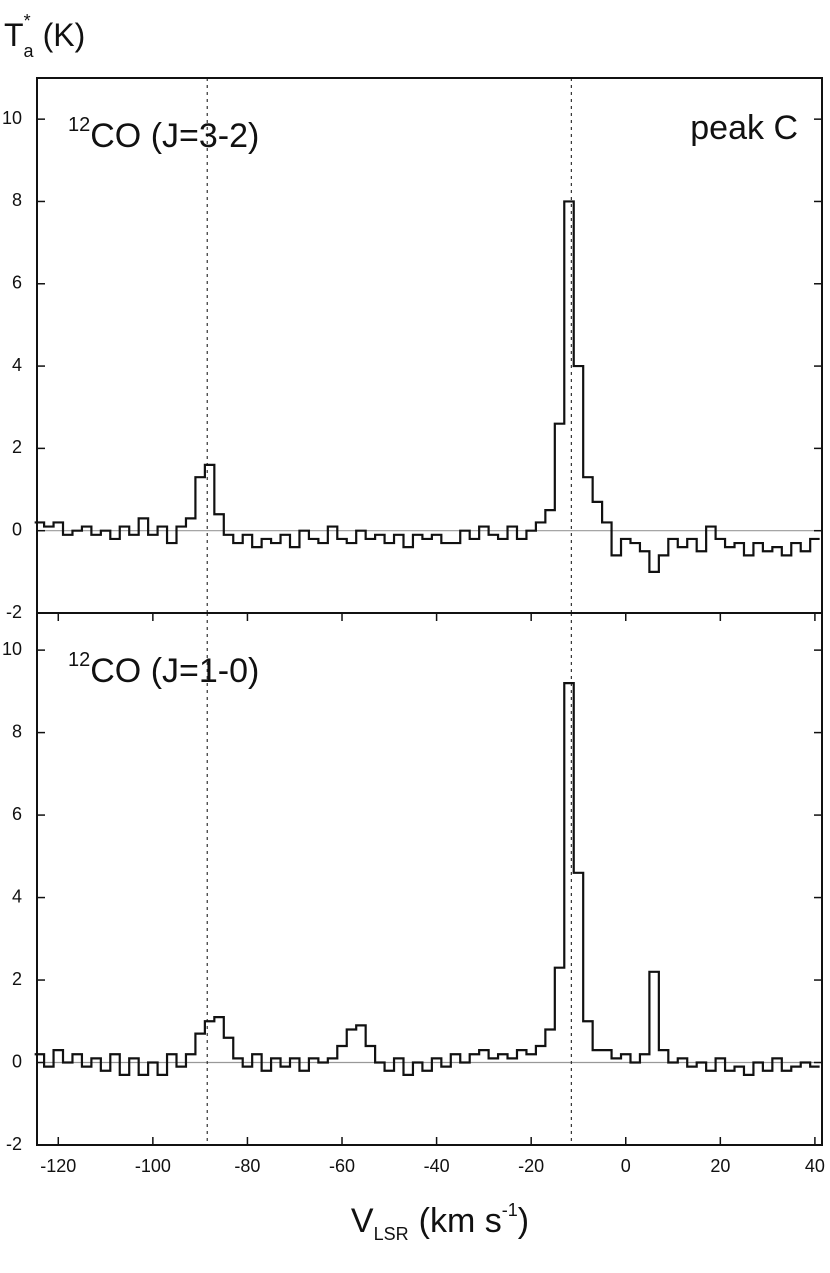 The width and height of the screenshot is (830, 1273). What do you see at coordinates (523, 1221) in the screenshot?
I see `x-label-close: )` at bounding box center [523, 1221].